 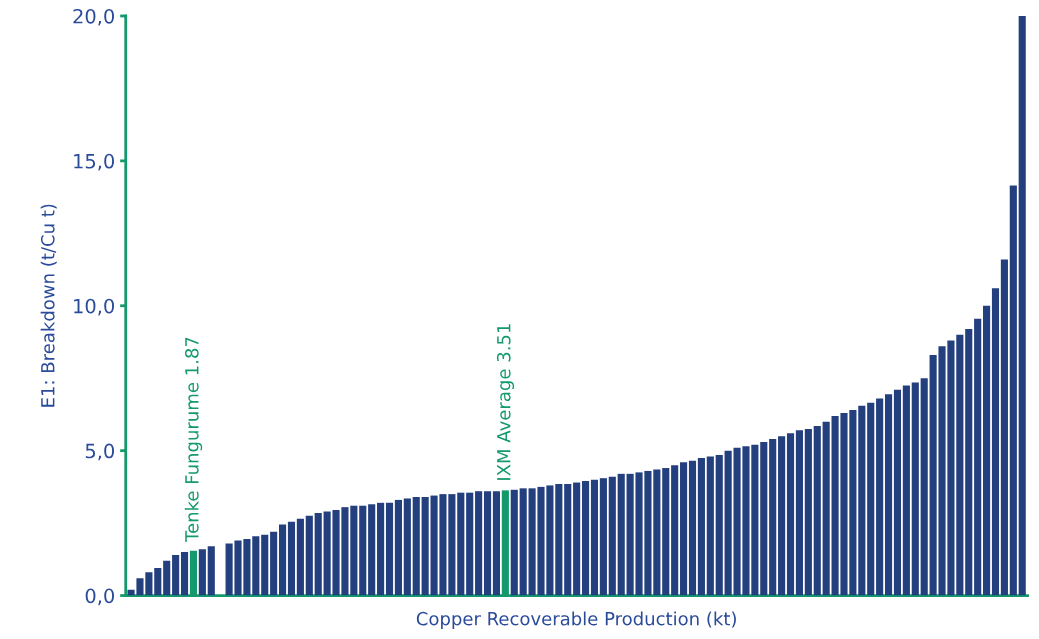 I want to click on y-tick-label: 5,0, so click(x=100, y=452).